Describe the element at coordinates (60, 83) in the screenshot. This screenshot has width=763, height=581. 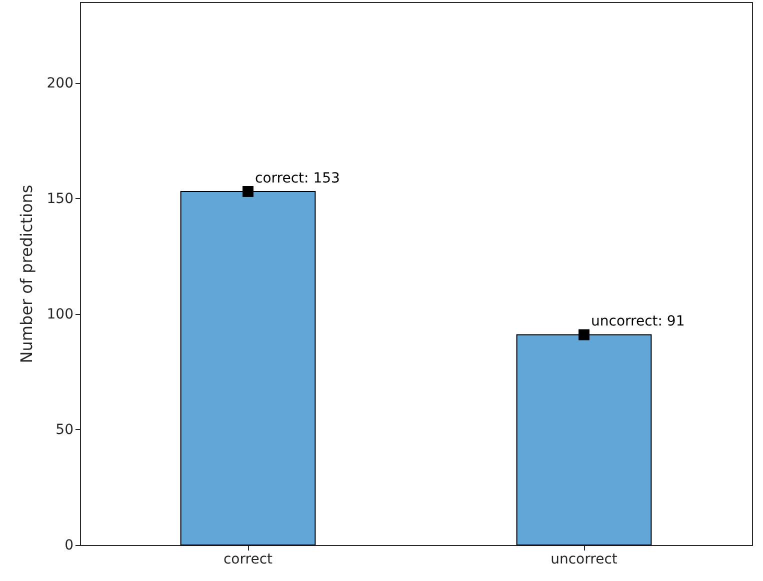
I see `y-tick-label: 200` at that location.